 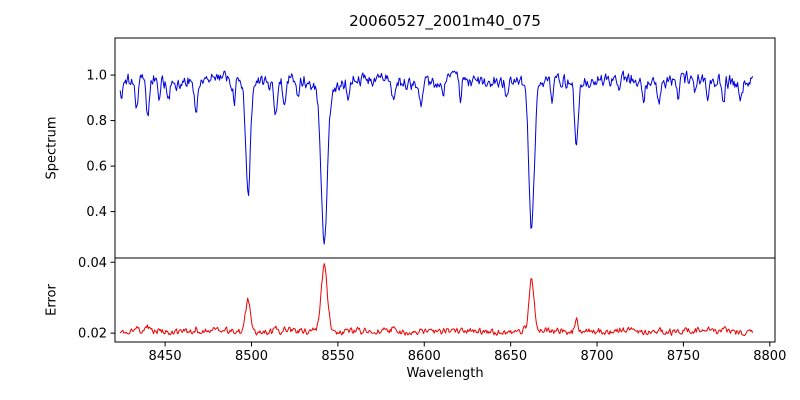 What do you see at coordinates (436, 299) in the screenshot?
I see `error-line` at bounding box center [436, 299].